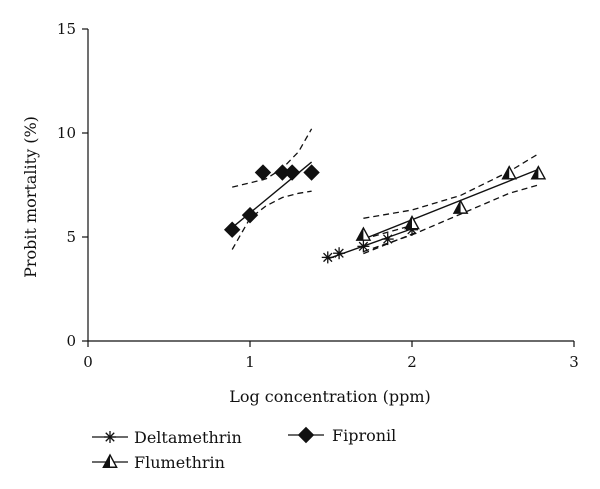  I want to click on y-tick-label: 15, so click(66, 29).